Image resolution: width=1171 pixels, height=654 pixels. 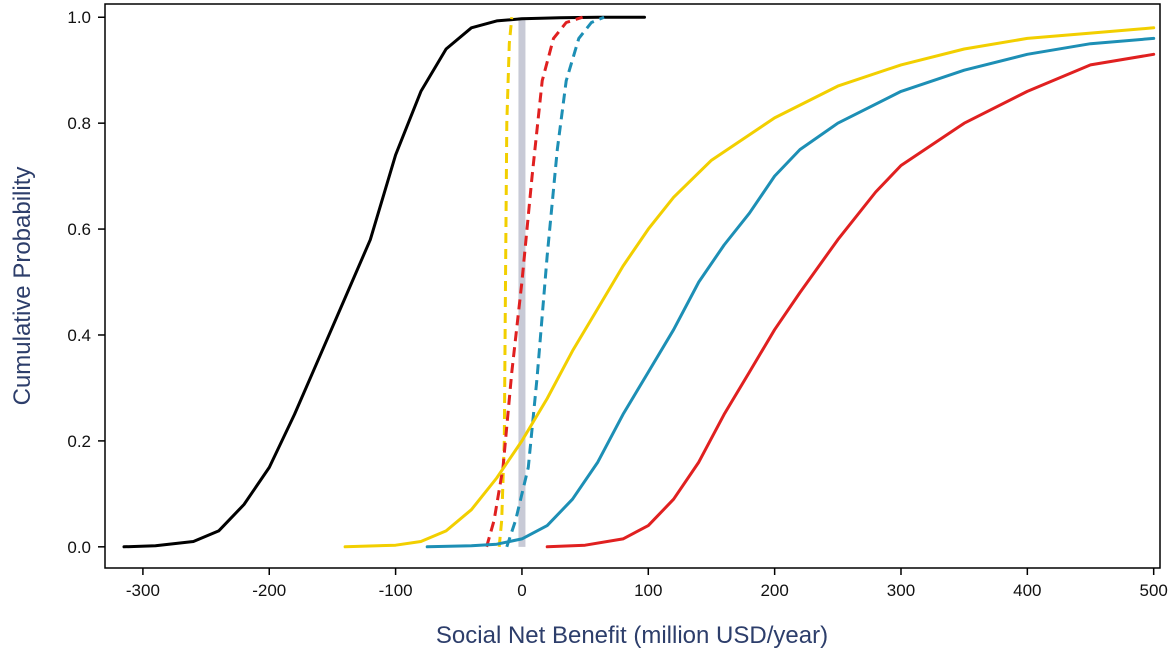 What do you see at coordinates (79, 229) in the screenshot?
I see `y-tick-label: 0.6` at bounding box center [79, 229].